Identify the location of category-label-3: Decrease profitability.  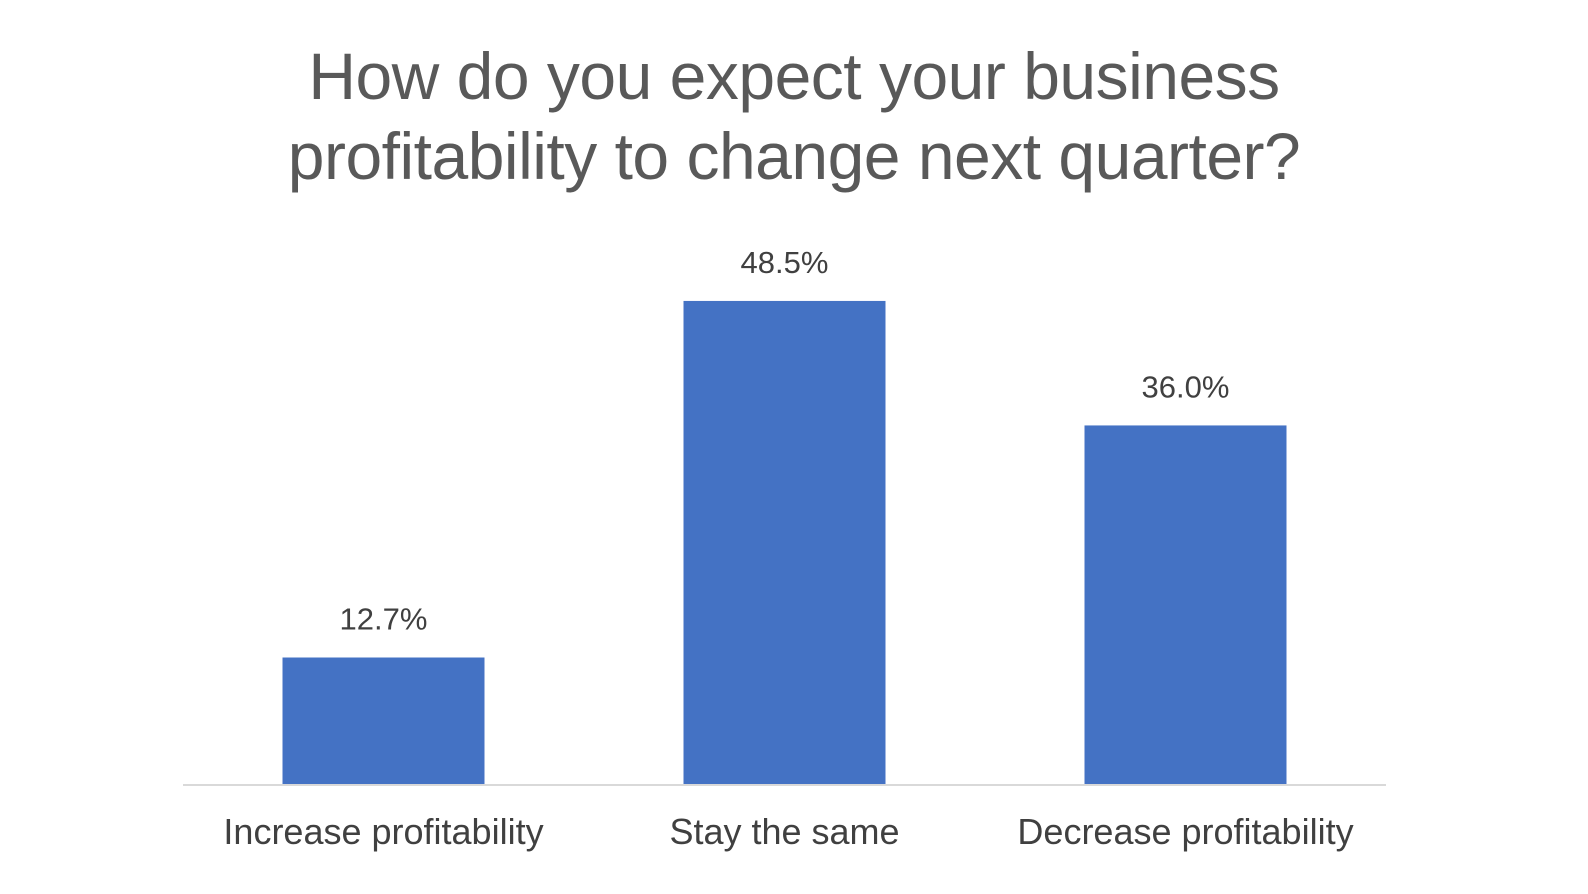
(1185, 831).